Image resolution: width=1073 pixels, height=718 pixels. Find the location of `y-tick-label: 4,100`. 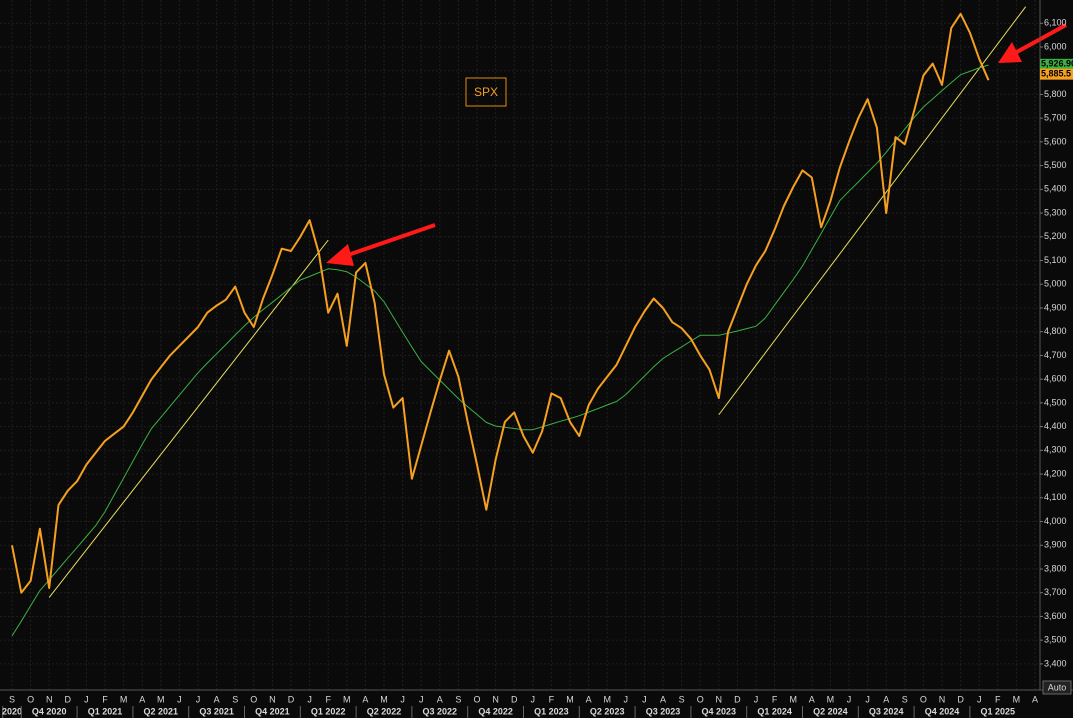

y-tick-label: 4,100 is located at coordinates (1055, 497).